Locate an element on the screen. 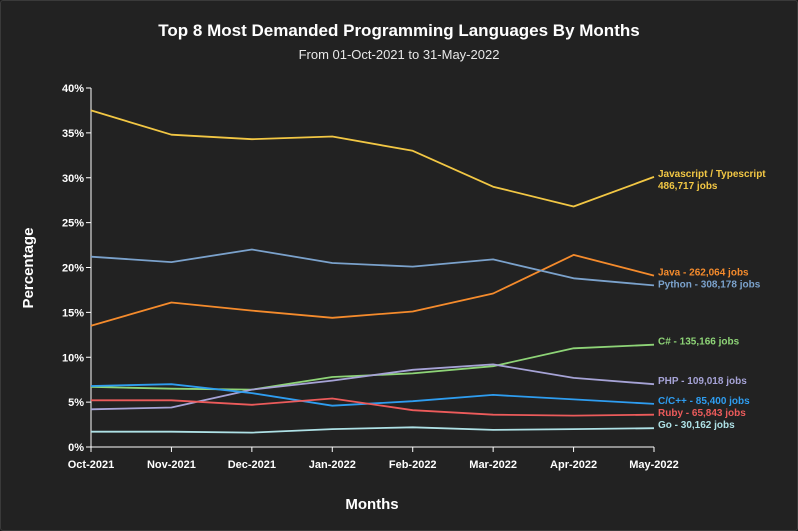 The height and width of the screenshot is (531, 798). series-label-ruby: Ruby - 65,843 jobs is located at coordinates (702, 413).